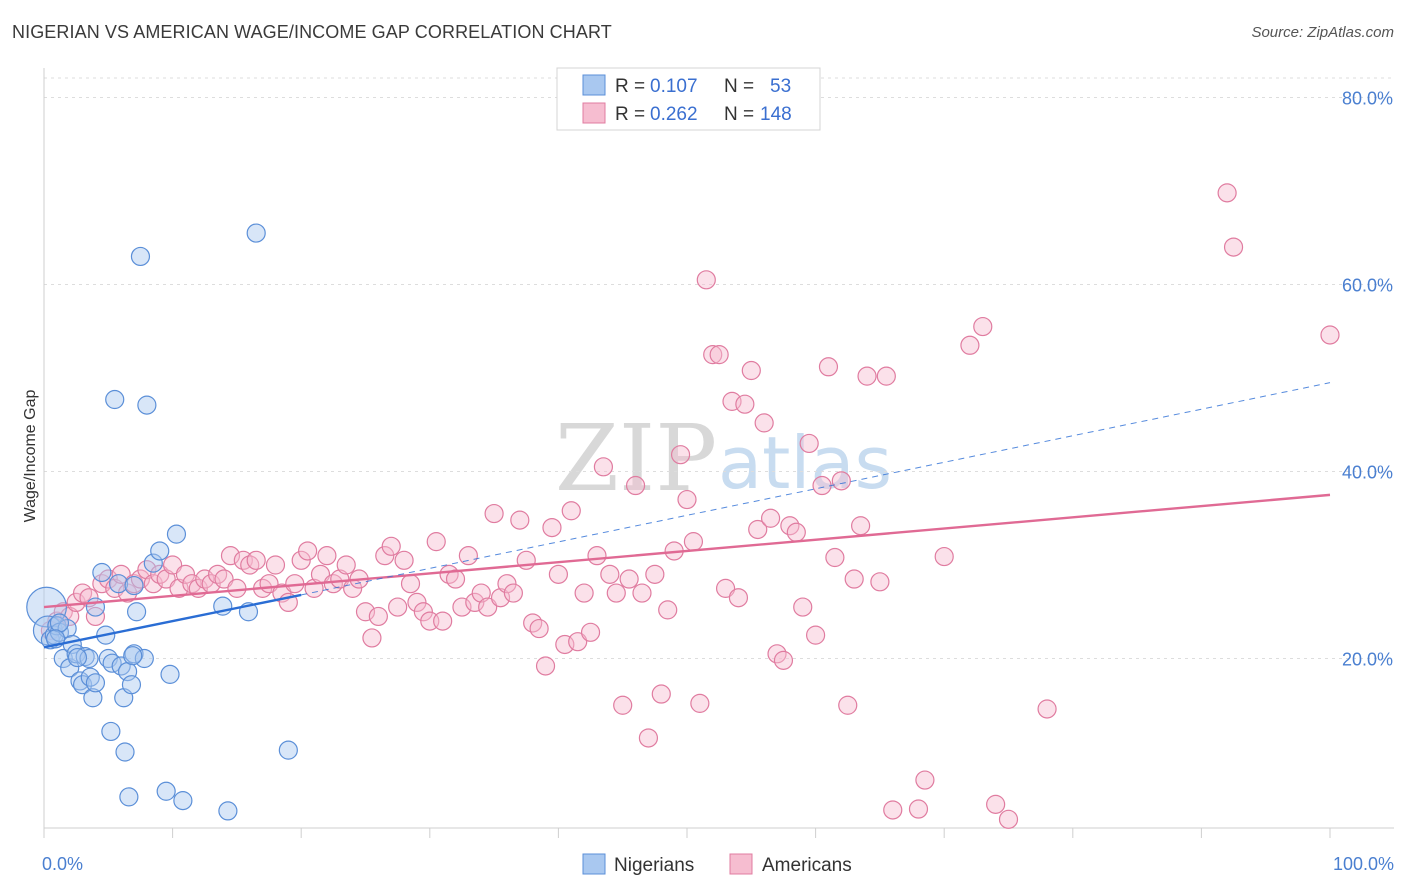  Describe the element at coordinates (741, 864) in the screenshot. I see `bottom-legend-swatch-americans` at that location.